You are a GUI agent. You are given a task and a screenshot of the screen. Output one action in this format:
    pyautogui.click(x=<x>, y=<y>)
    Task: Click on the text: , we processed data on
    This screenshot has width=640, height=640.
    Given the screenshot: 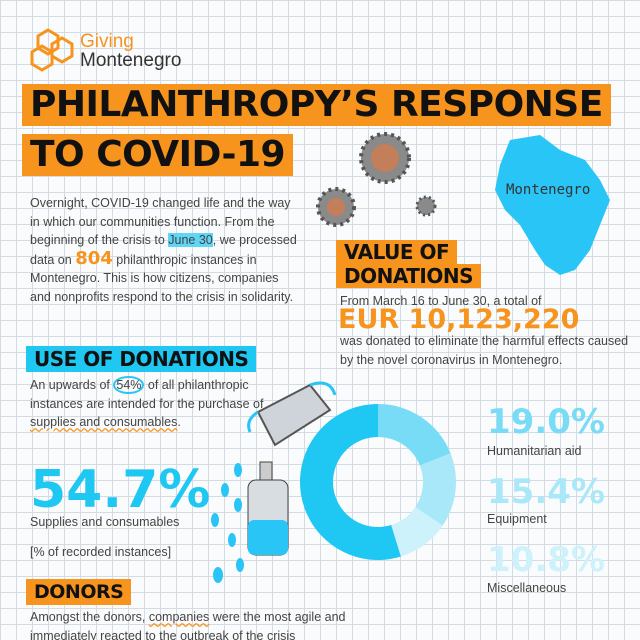 What is the action you would take?
    pyautogui.click(x=163, y=250)
    